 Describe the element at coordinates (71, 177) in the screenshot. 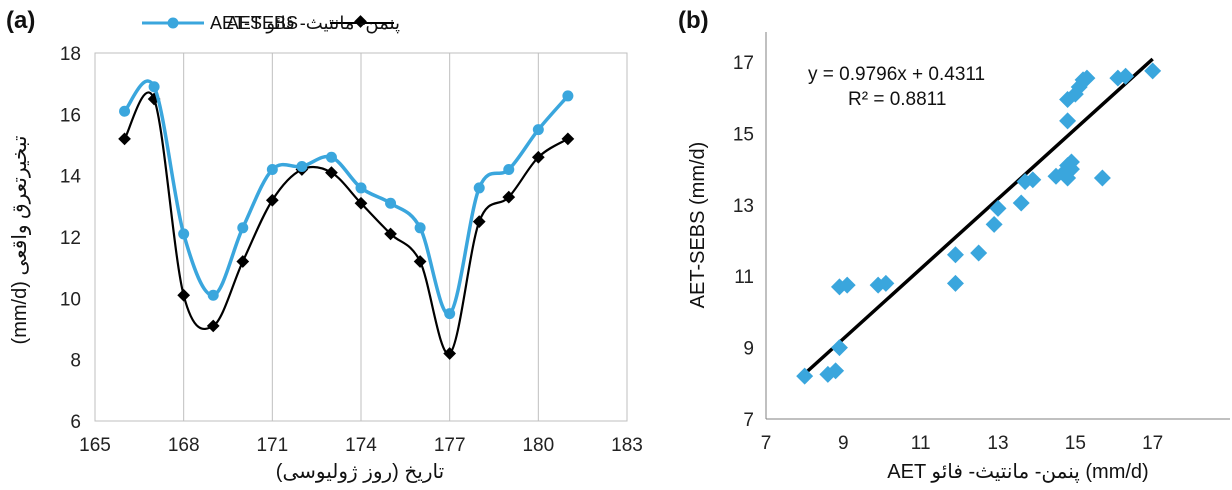

I see `y-tick-label: 14` at that location.